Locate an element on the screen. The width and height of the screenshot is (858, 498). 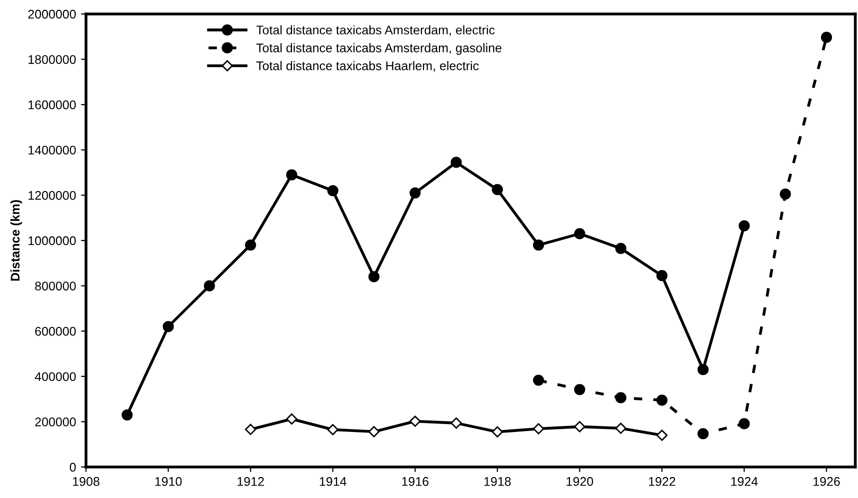
x-tick-label: 1922 is located at coordinates (662, 481).